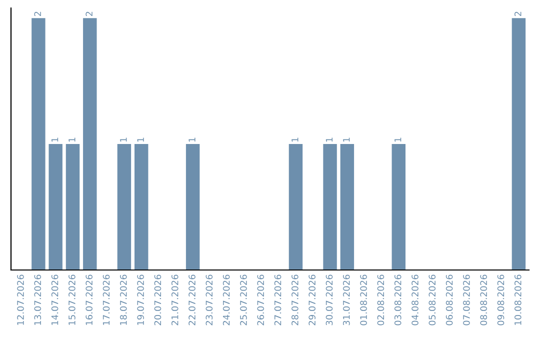  What do you see at coordinates (140, 299) in the screenshot?
I see `x-tick-label: 19.07.2026` at bounding box center [140, 299].